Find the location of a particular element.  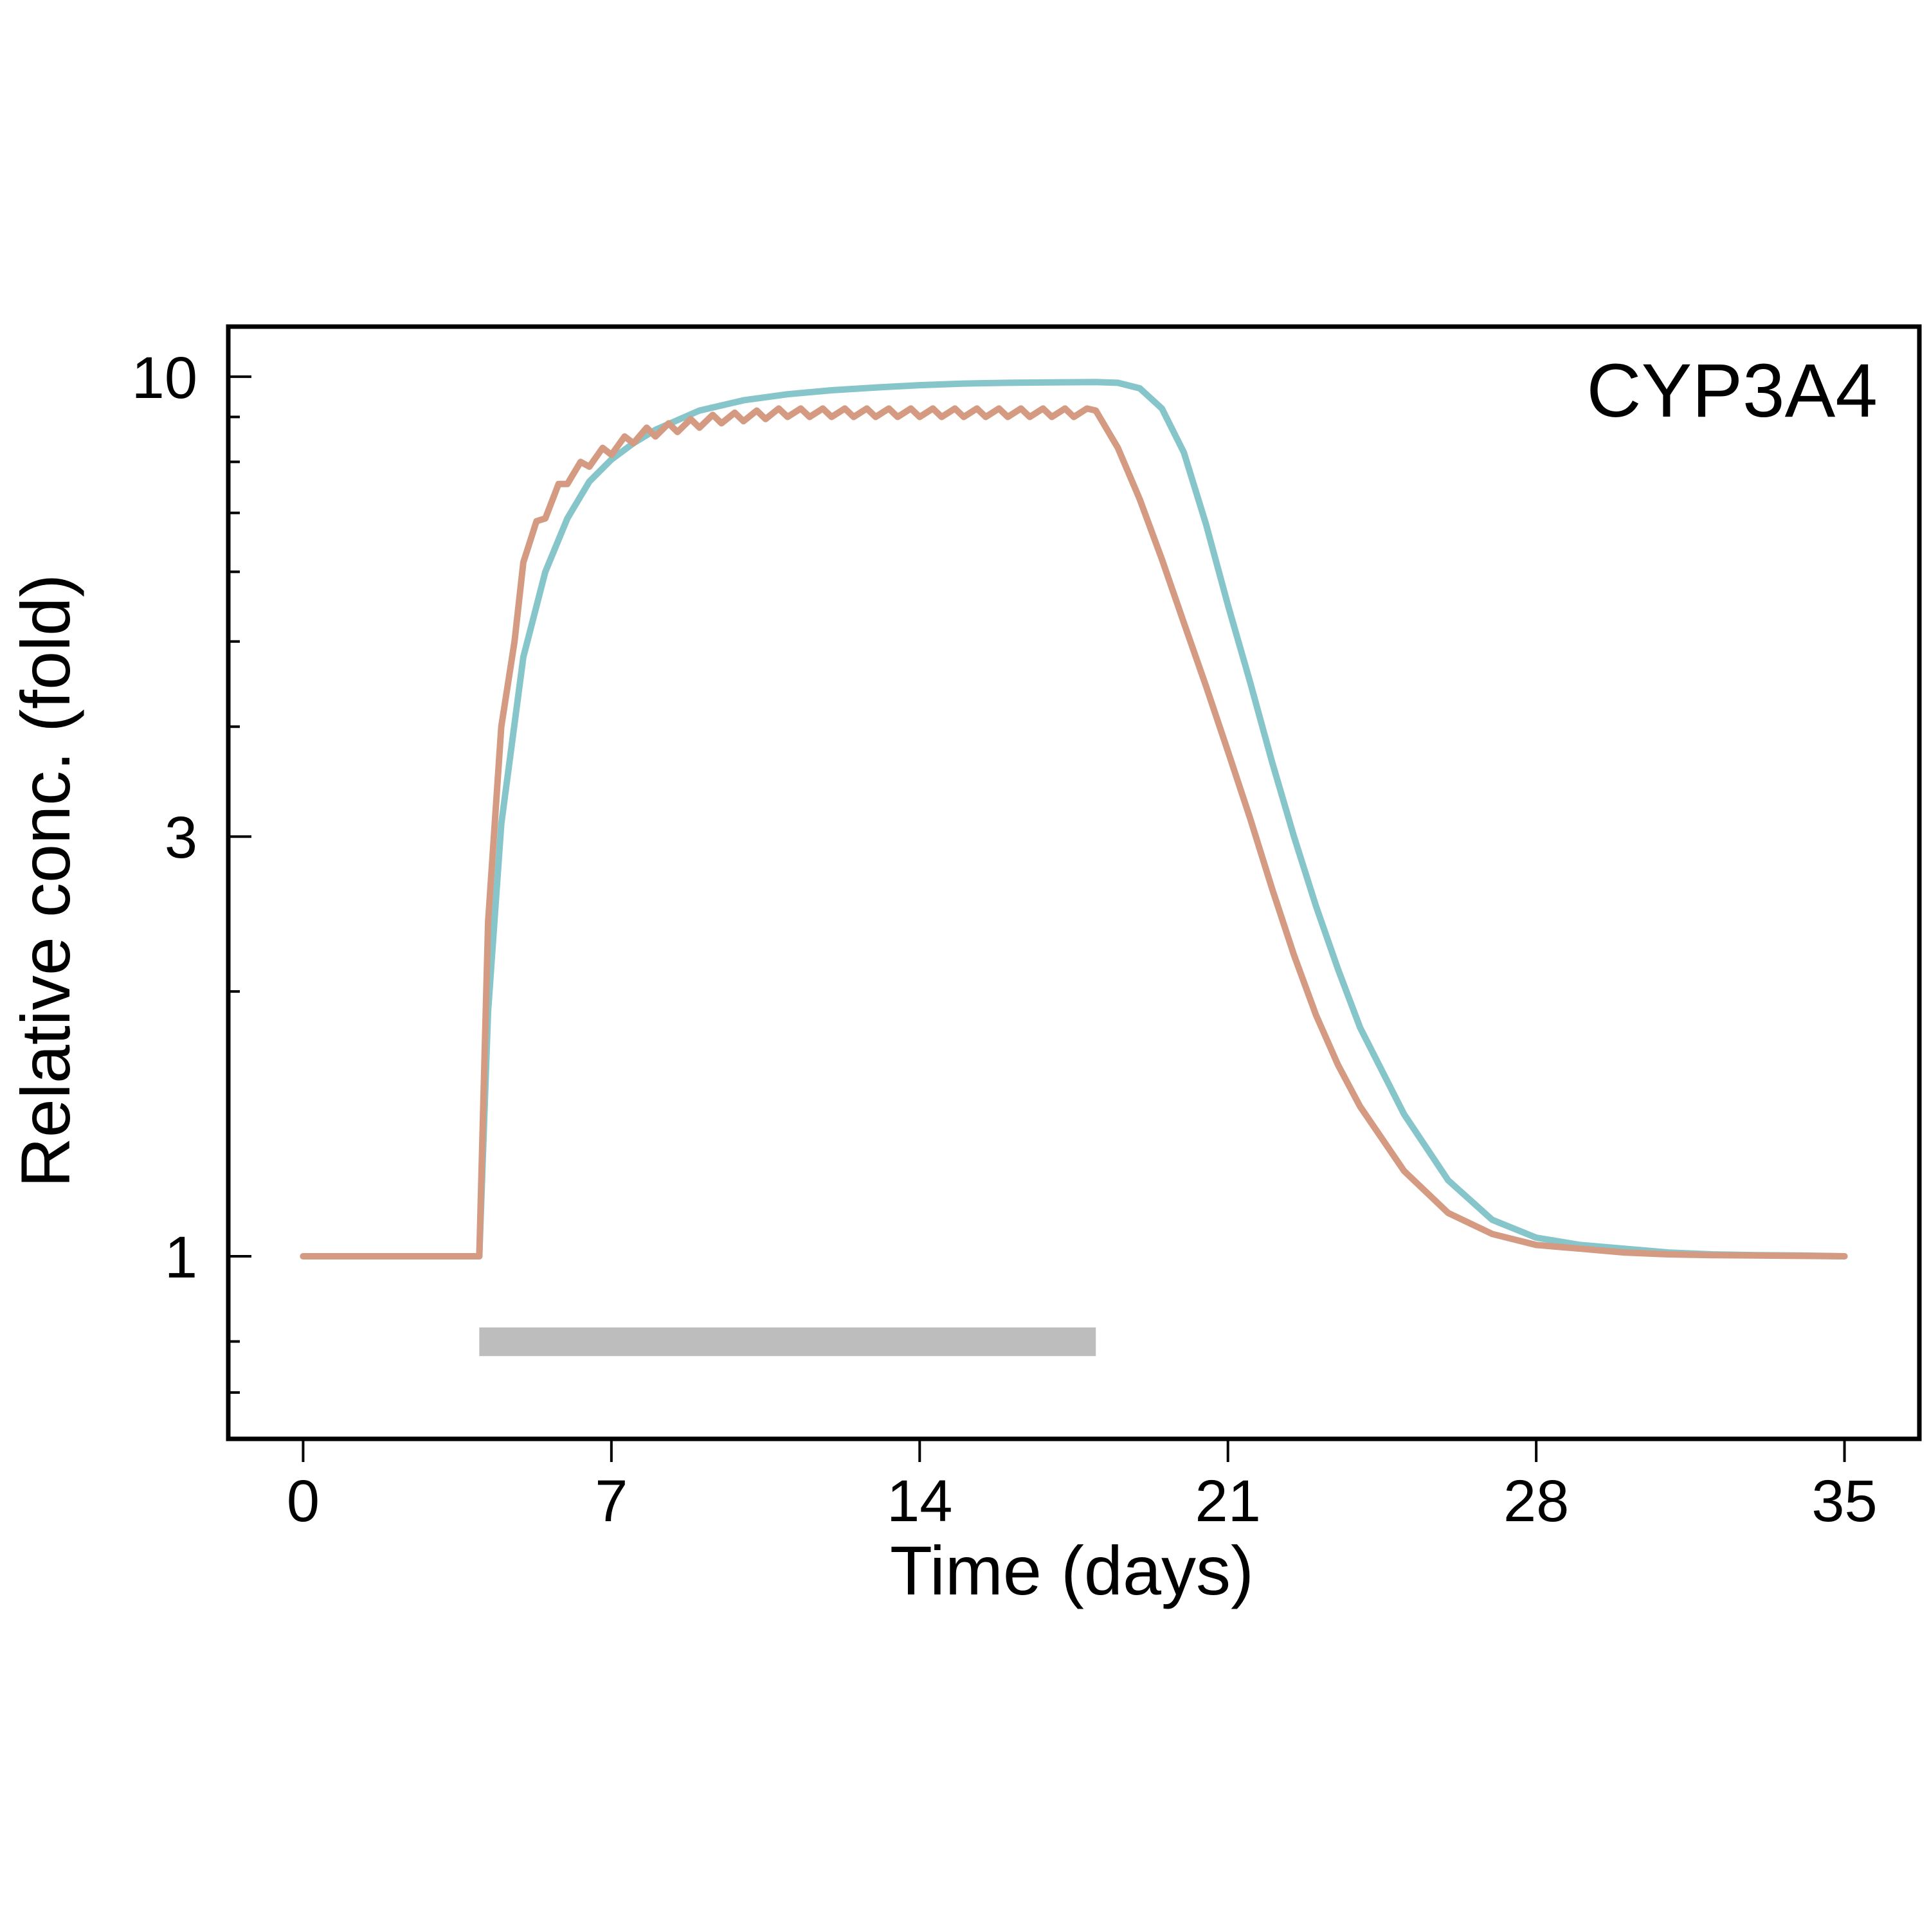

x-tick-label: 7 is located at coordinates (611, 1501).